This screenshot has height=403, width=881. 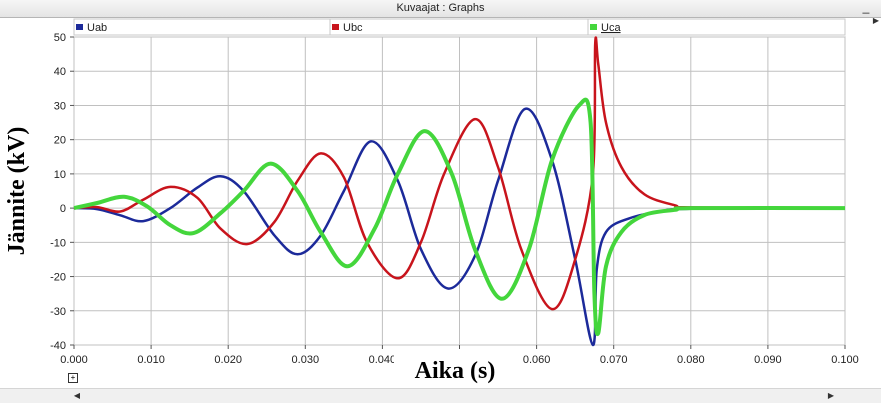 I want to click on y-tick-label: -20, so click(x=58, y=278).